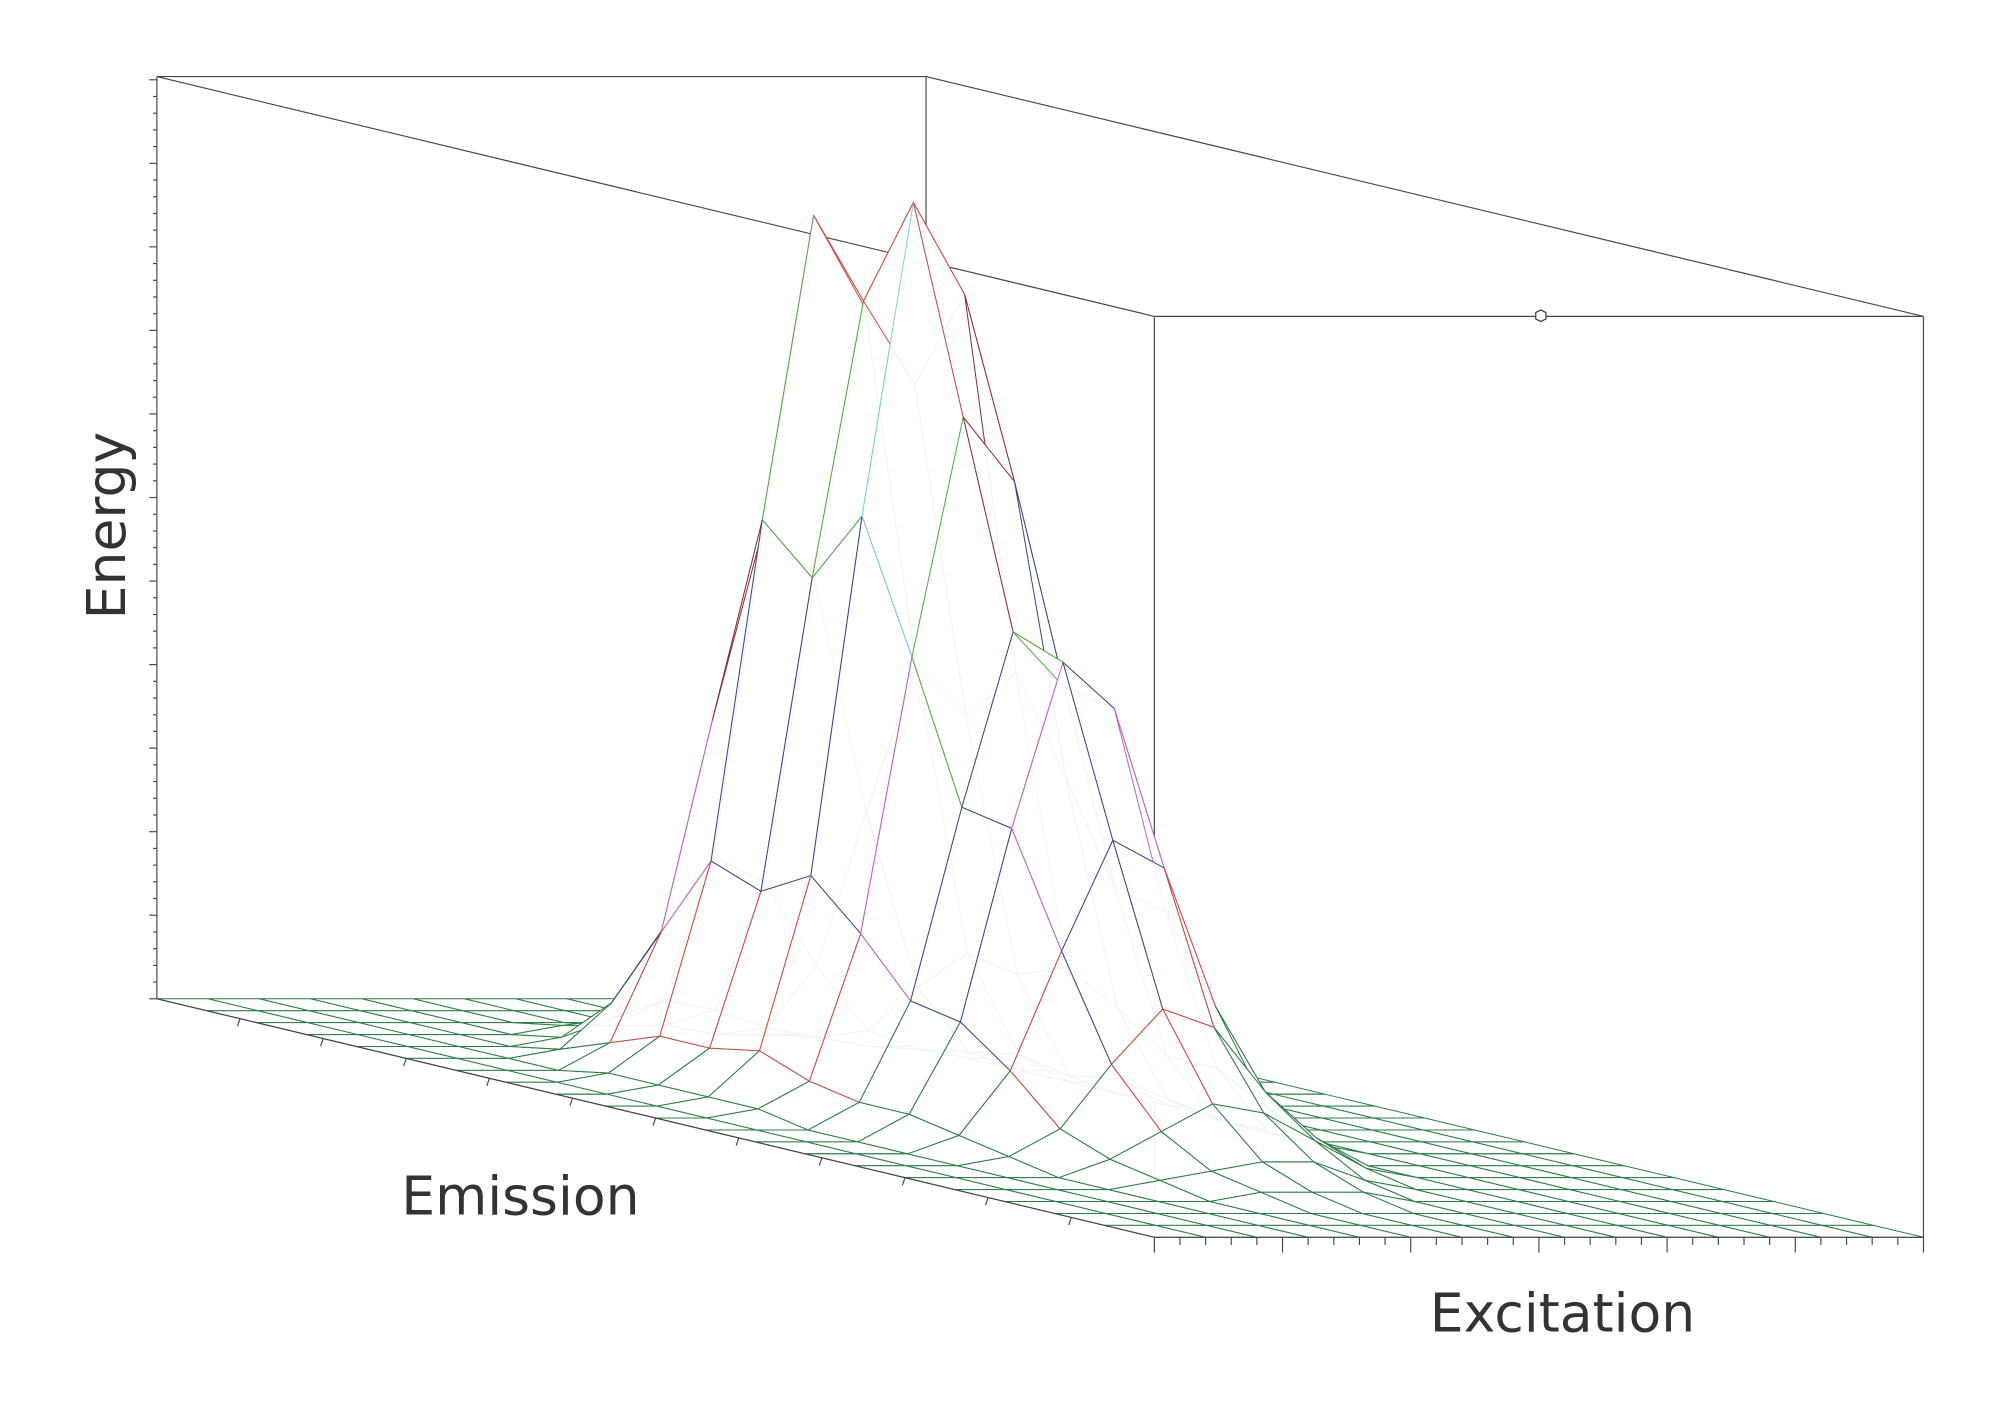 This screenshot has width=2000, height=1407. I want to click on y-axis-label: Emission, so click(520, 1195).